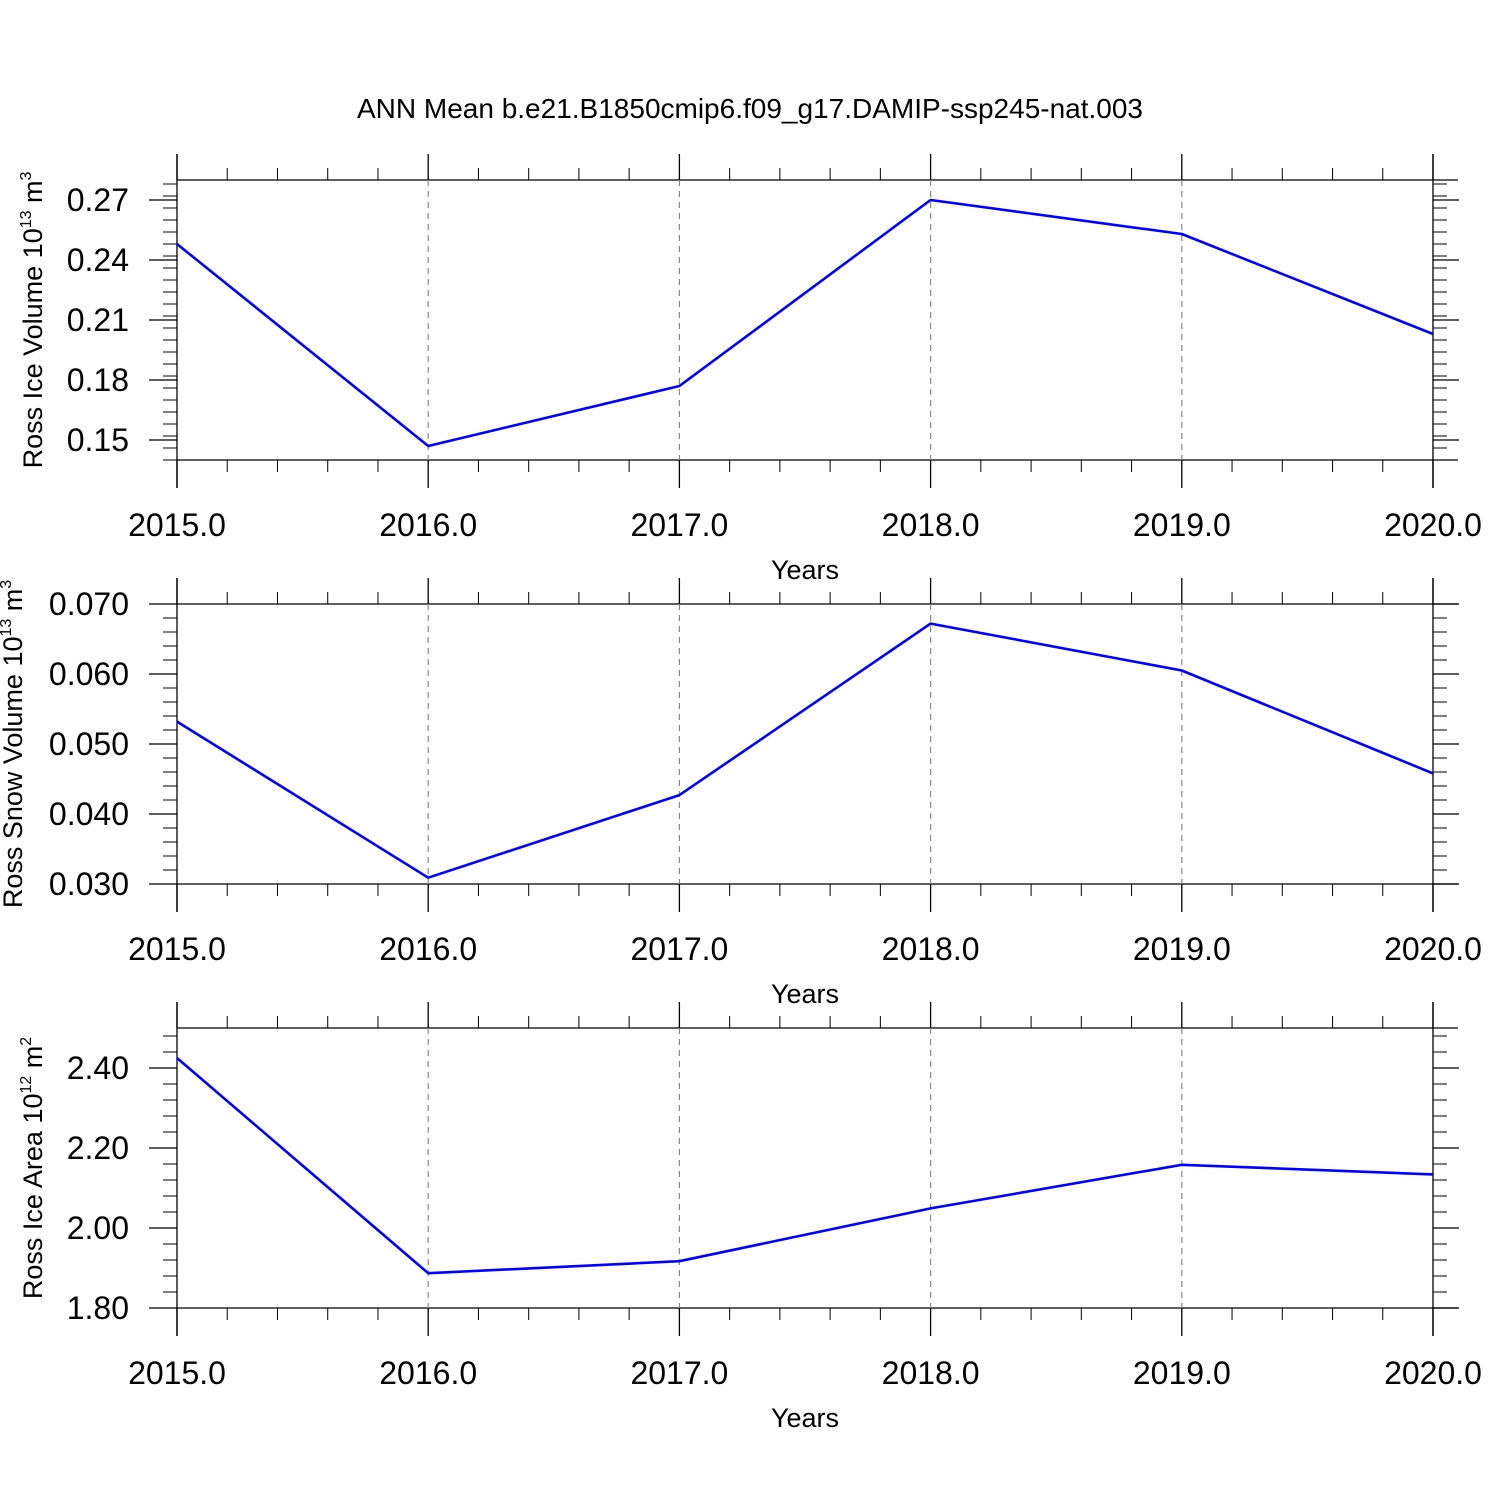 The height and width of the screenshot is (1500, 1500). I want to click on y-axis-label: Ross Ice Volume 1013 m3, so click(33, 319).